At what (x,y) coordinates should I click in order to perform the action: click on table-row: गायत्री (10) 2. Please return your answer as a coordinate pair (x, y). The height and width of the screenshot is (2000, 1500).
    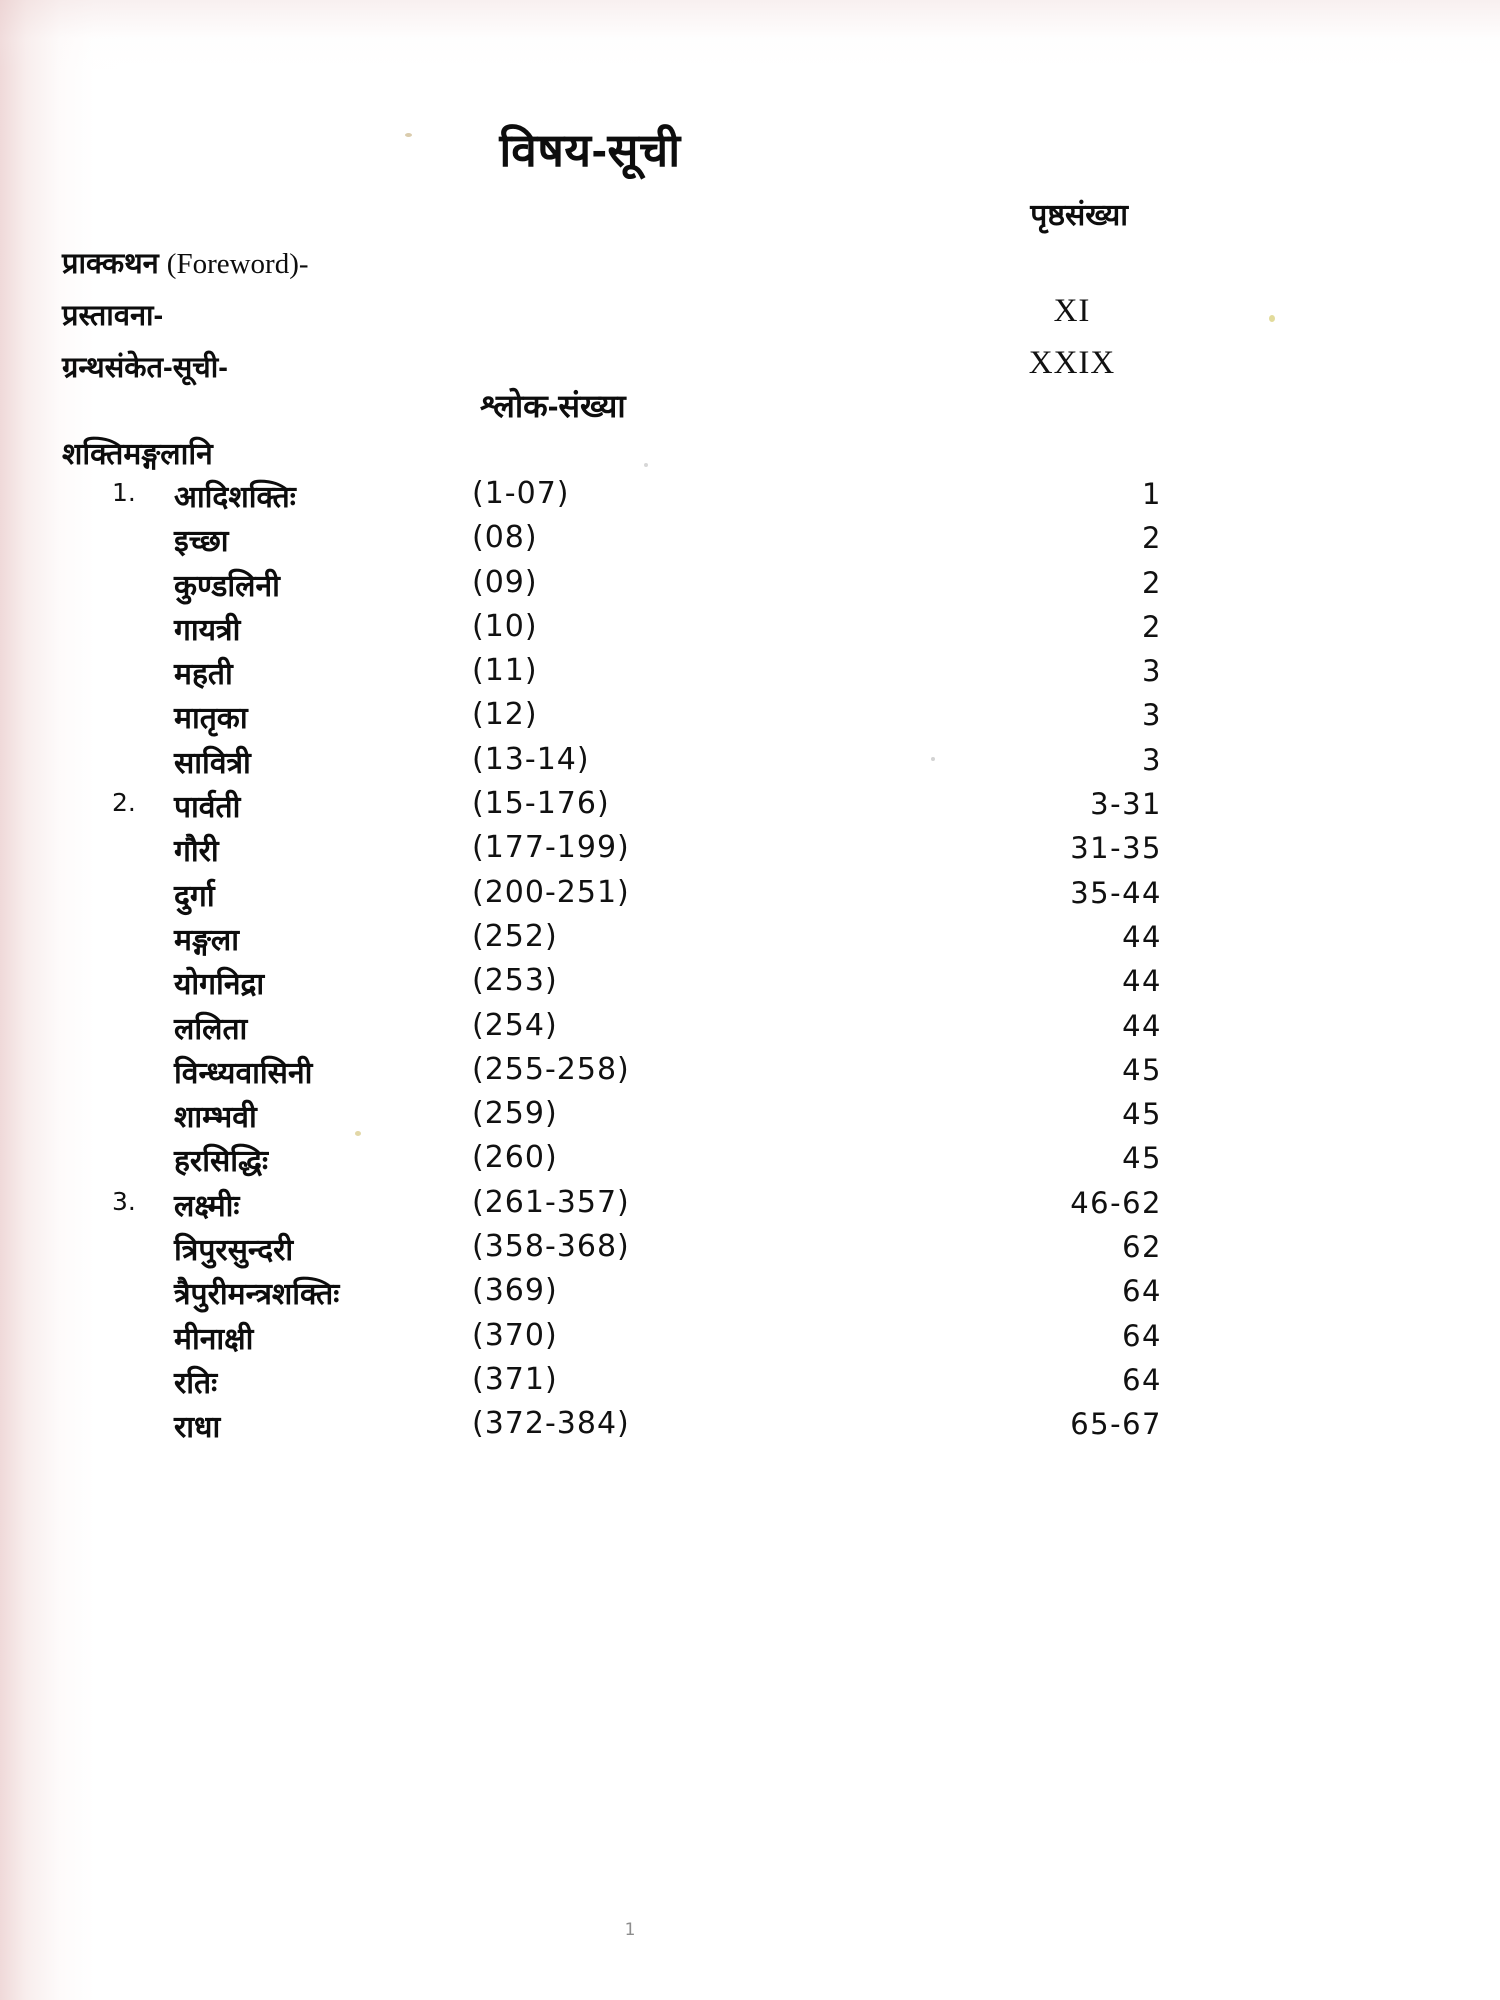
    Looking at the image, I should click on (742, 631).